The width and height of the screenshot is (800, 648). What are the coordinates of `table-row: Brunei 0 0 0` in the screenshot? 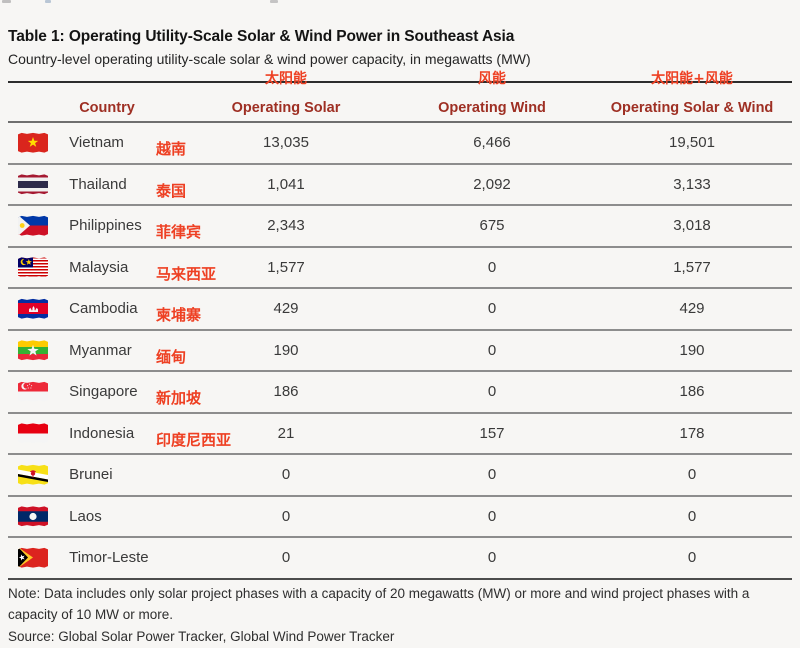 It's located at (400, 475).